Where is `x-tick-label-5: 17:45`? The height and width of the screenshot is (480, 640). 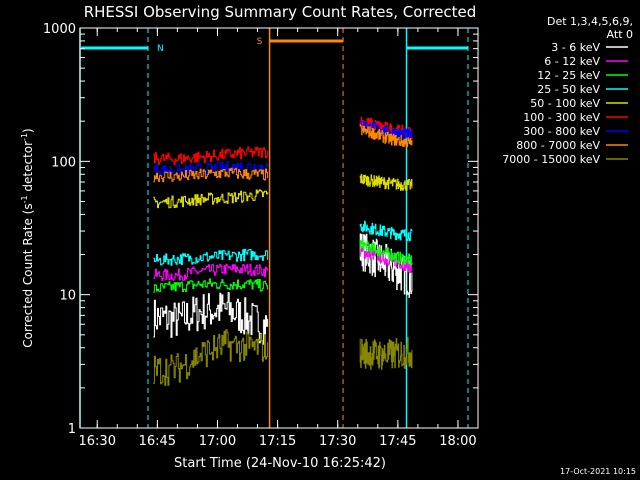
x-tick-label-5: 17:45 is located at coordinates (397, 441).